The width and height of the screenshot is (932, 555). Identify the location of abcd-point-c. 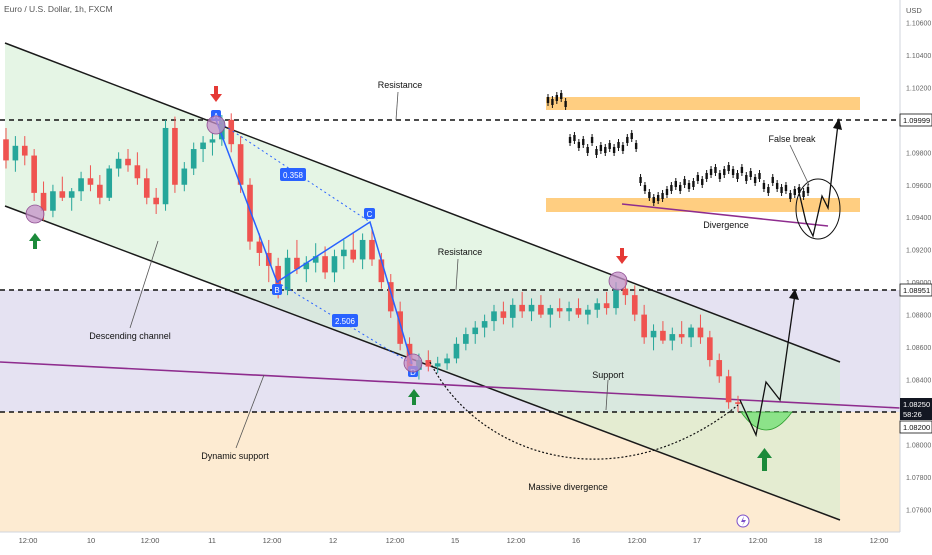
(369, 213).